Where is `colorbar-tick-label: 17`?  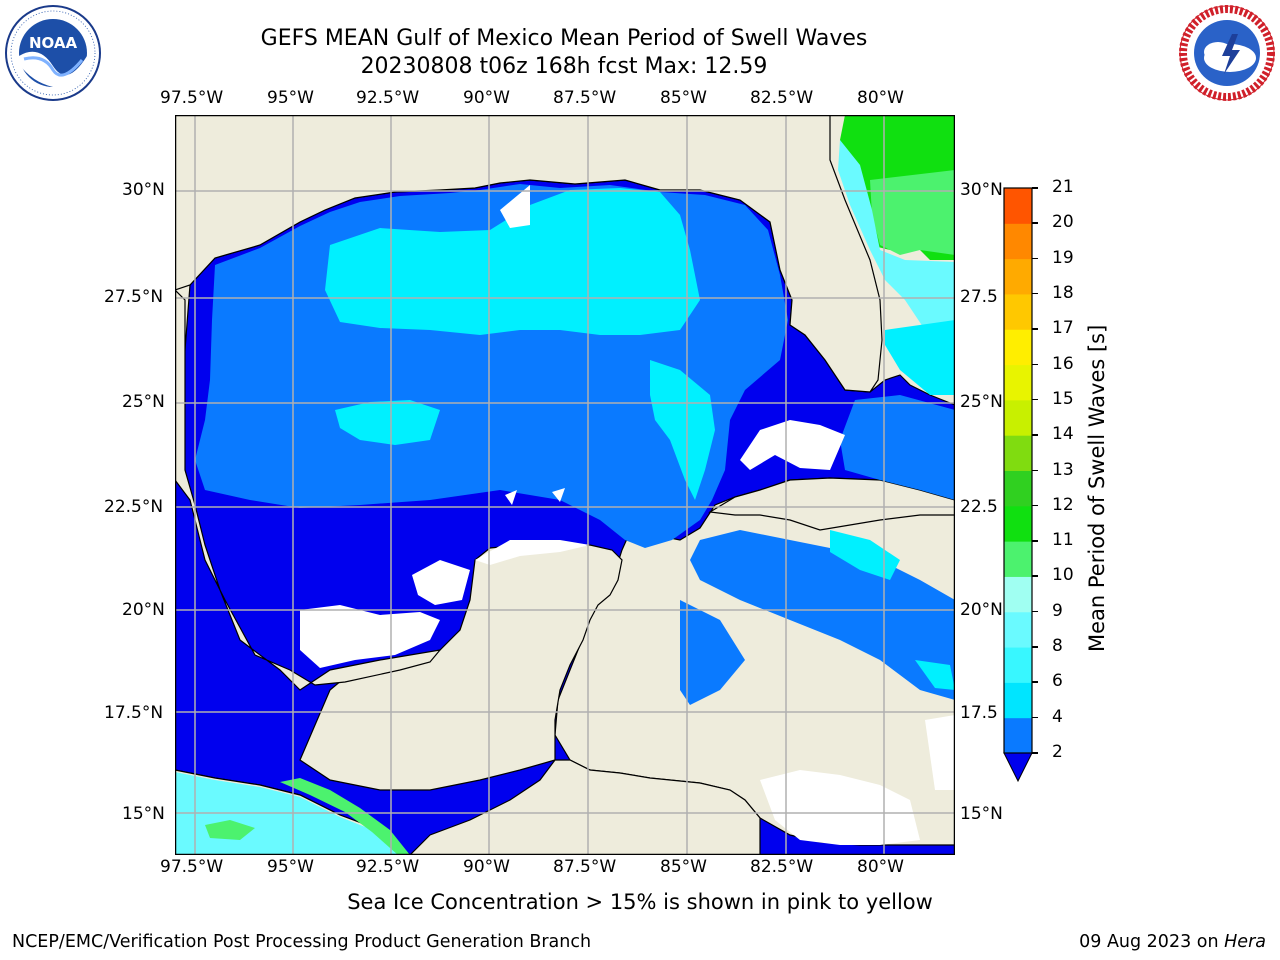
colorbar-tick-label: 17 is located at coordinates (1063, 328).